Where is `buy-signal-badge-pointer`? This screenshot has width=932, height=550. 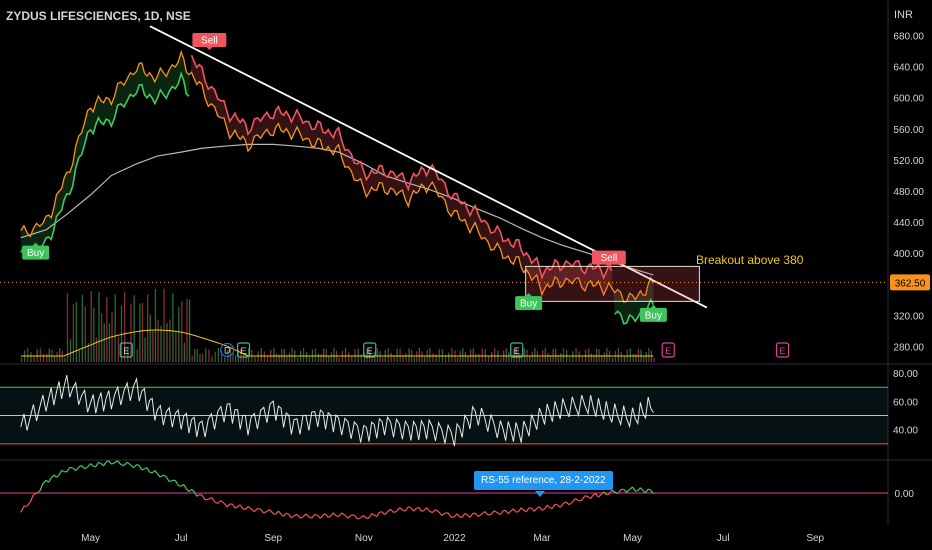
buy-signal-badge-pointer is located at coordinates (528, 295).